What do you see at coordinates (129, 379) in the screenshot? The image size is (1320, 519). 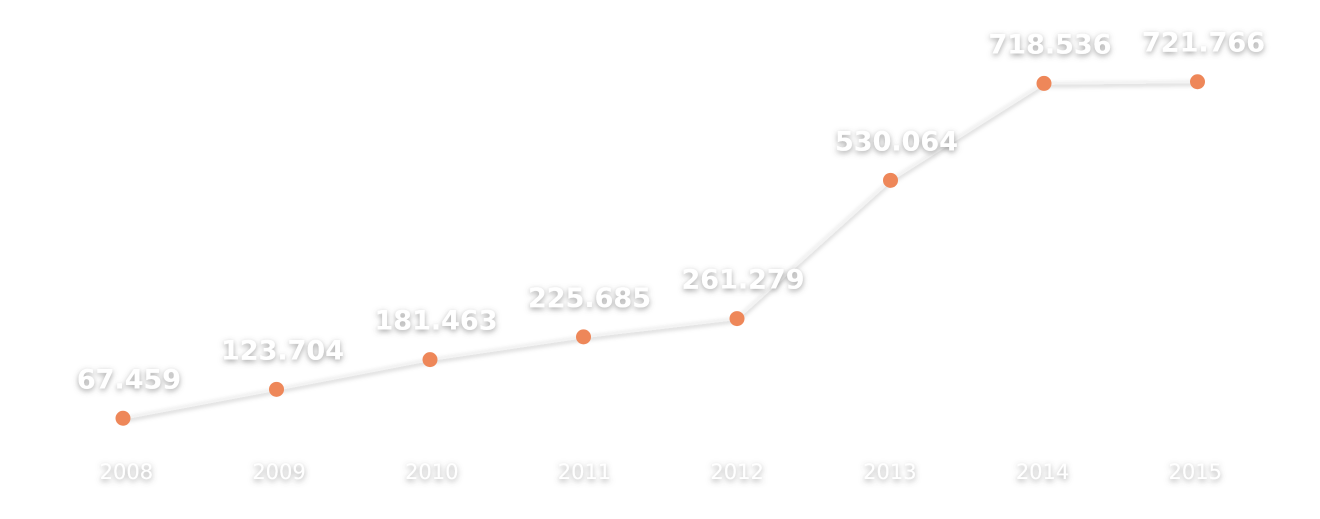 I see `data-label: 67.459` at bounding box center [129, 379].